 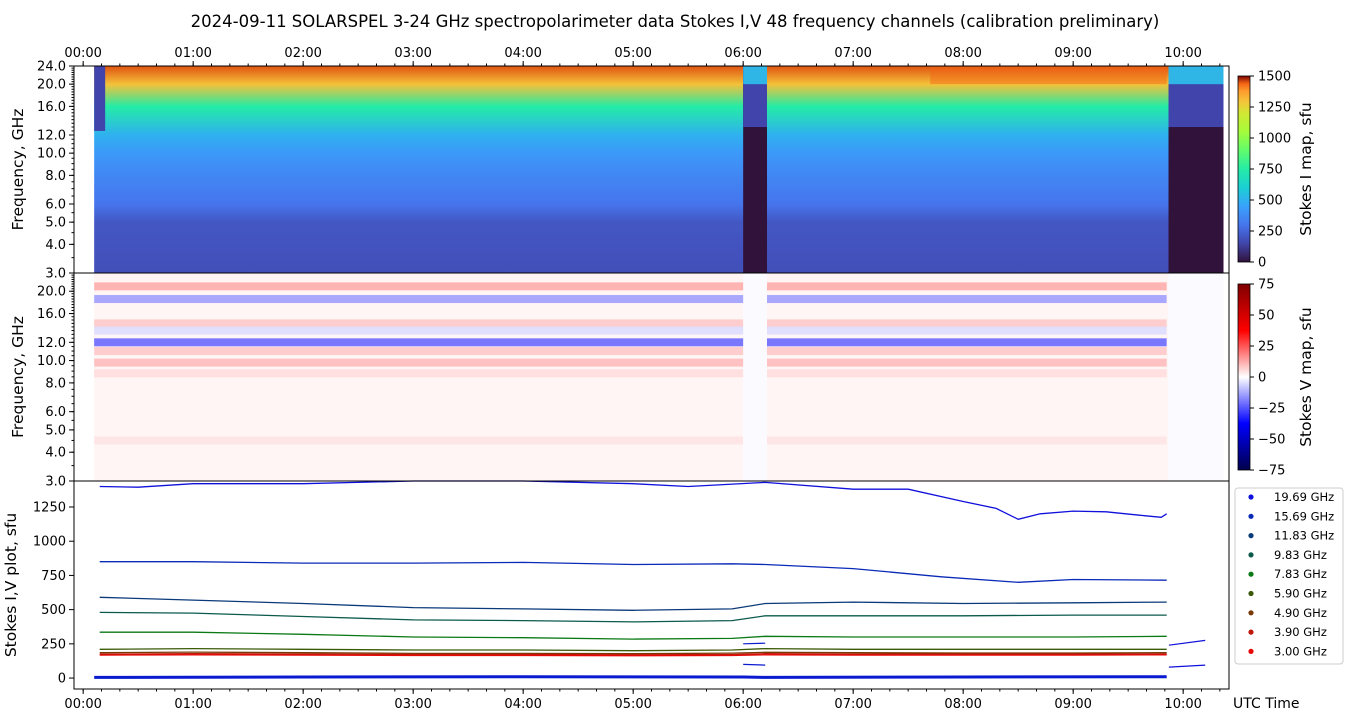 I want to click on stokes-i-ytick-label: 20.0, so click(x=51, y=85).